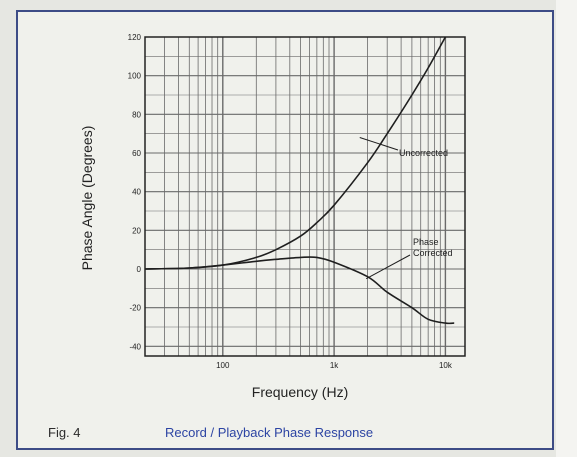  I want to click on y-tick-label: 120, so click(135, 37).